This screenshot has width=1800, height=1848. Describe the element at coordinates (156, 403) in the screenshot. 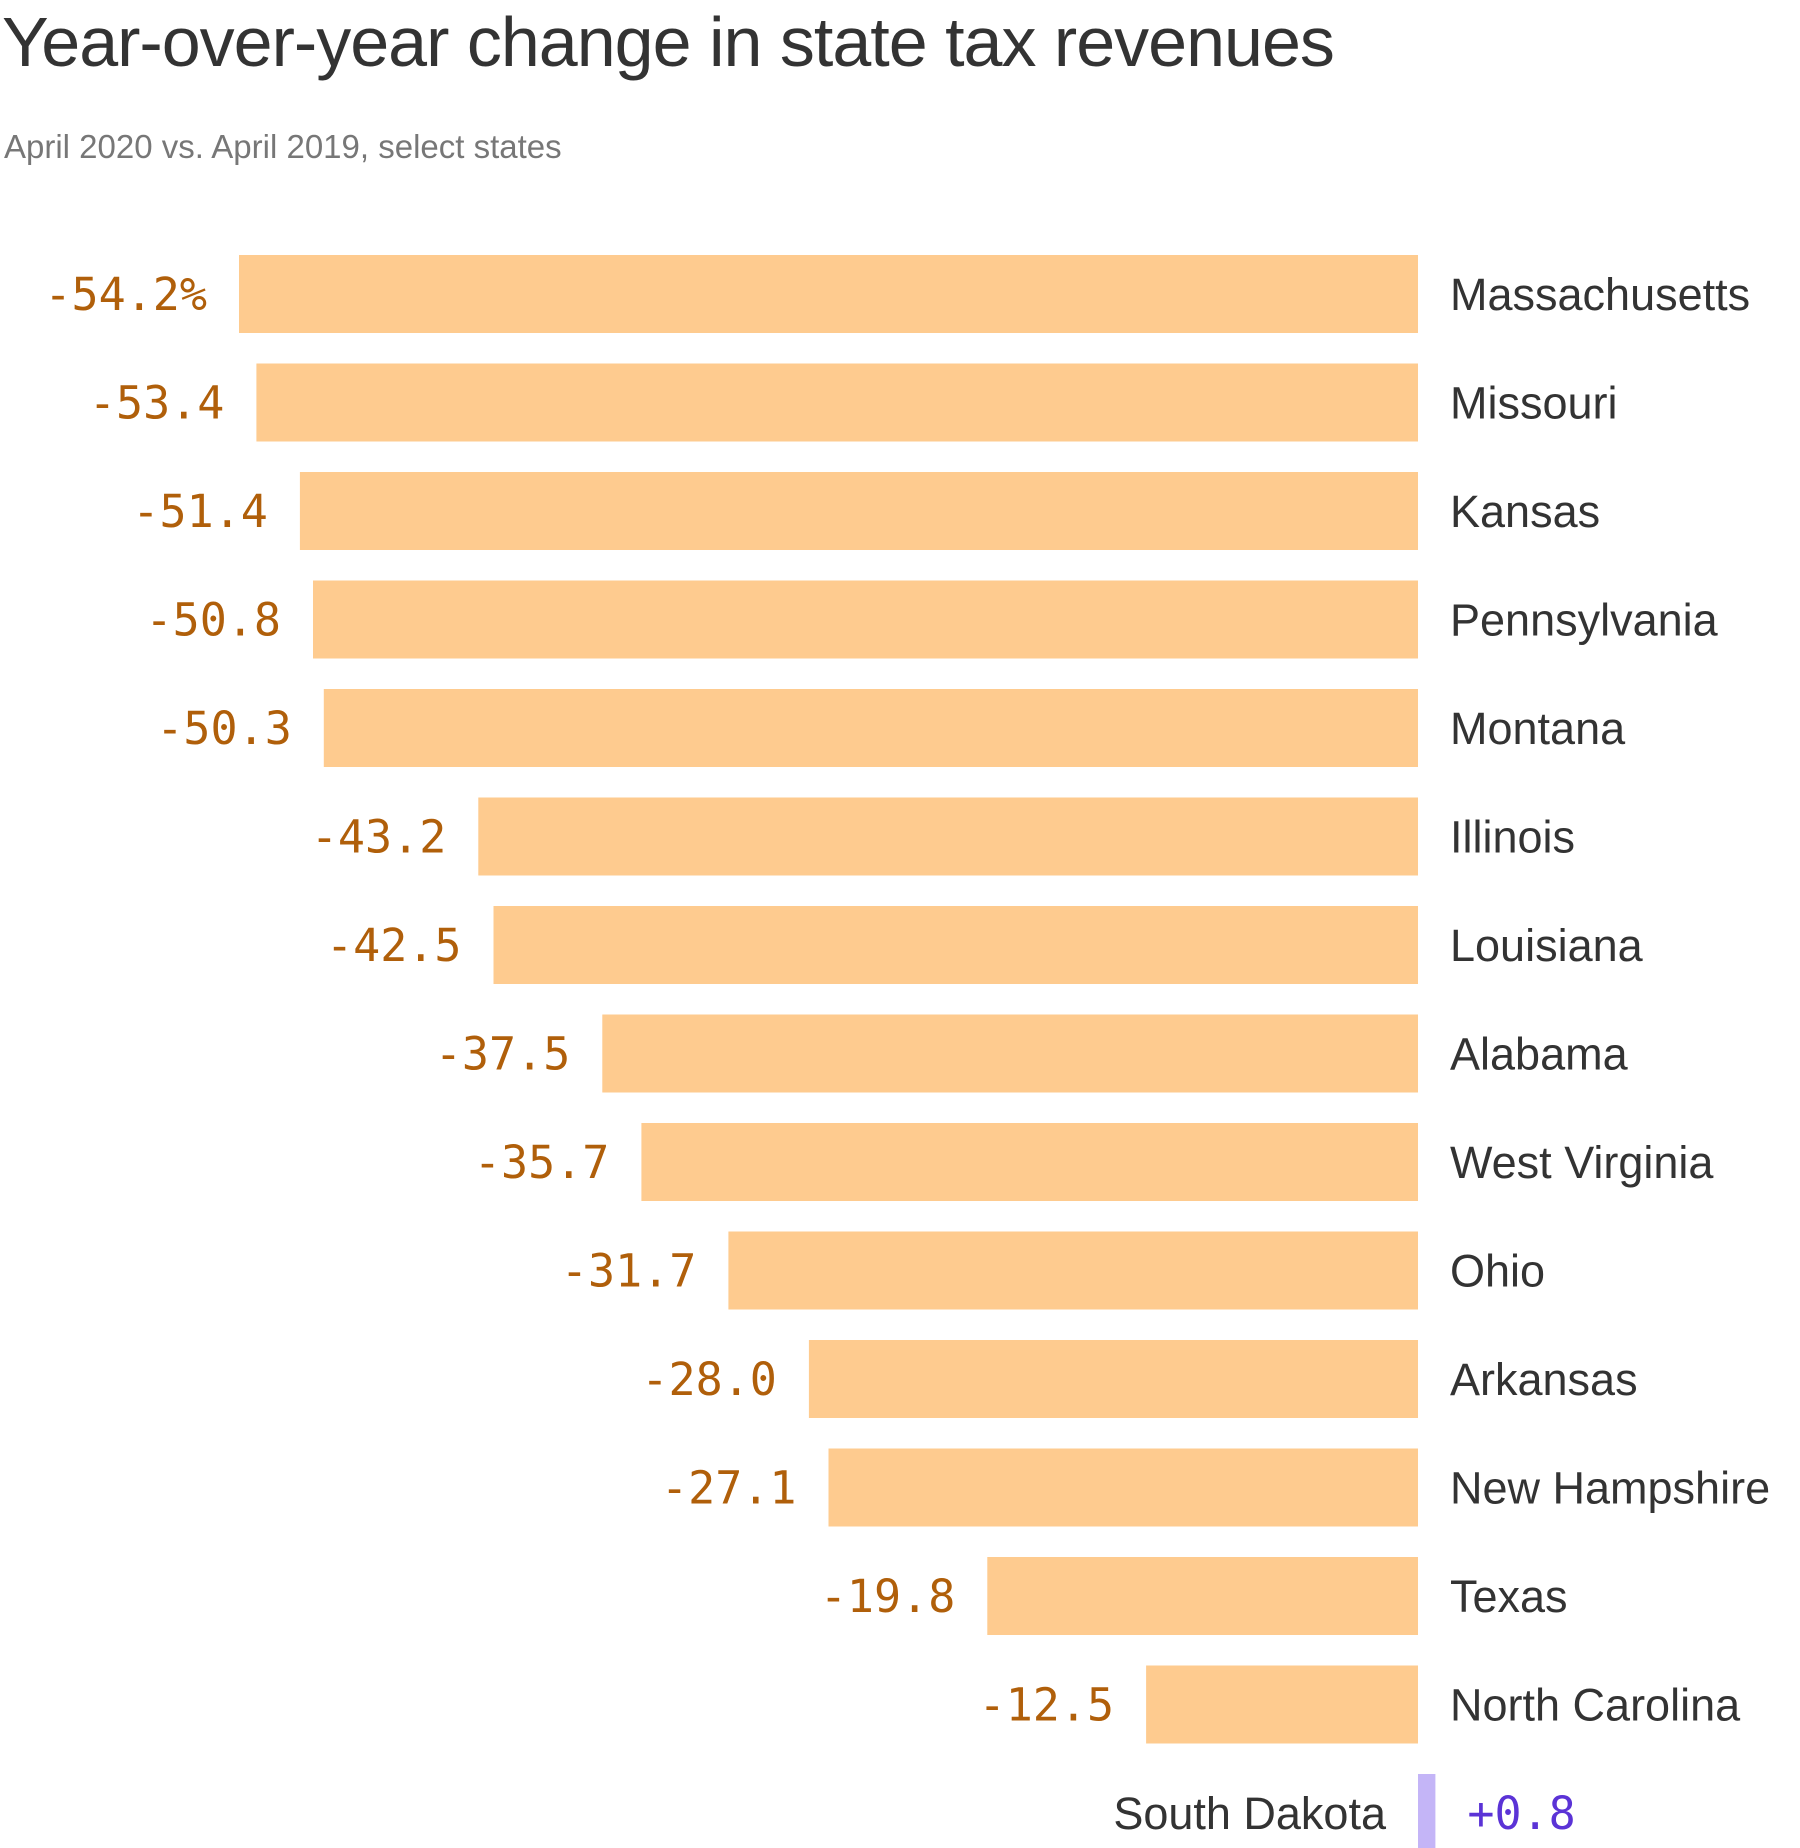

I see `value-label: -53.4` at that location.